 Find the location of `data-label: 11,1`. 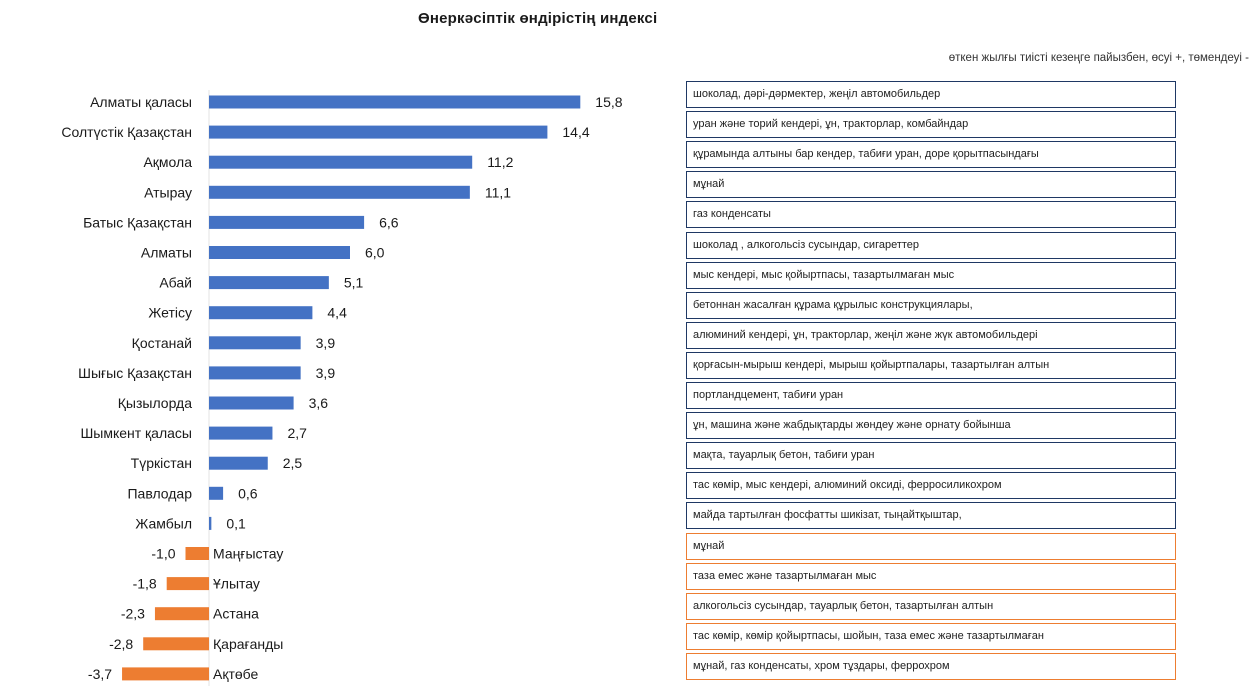

data-label: 11,1 is located at coordinates (498, 192).